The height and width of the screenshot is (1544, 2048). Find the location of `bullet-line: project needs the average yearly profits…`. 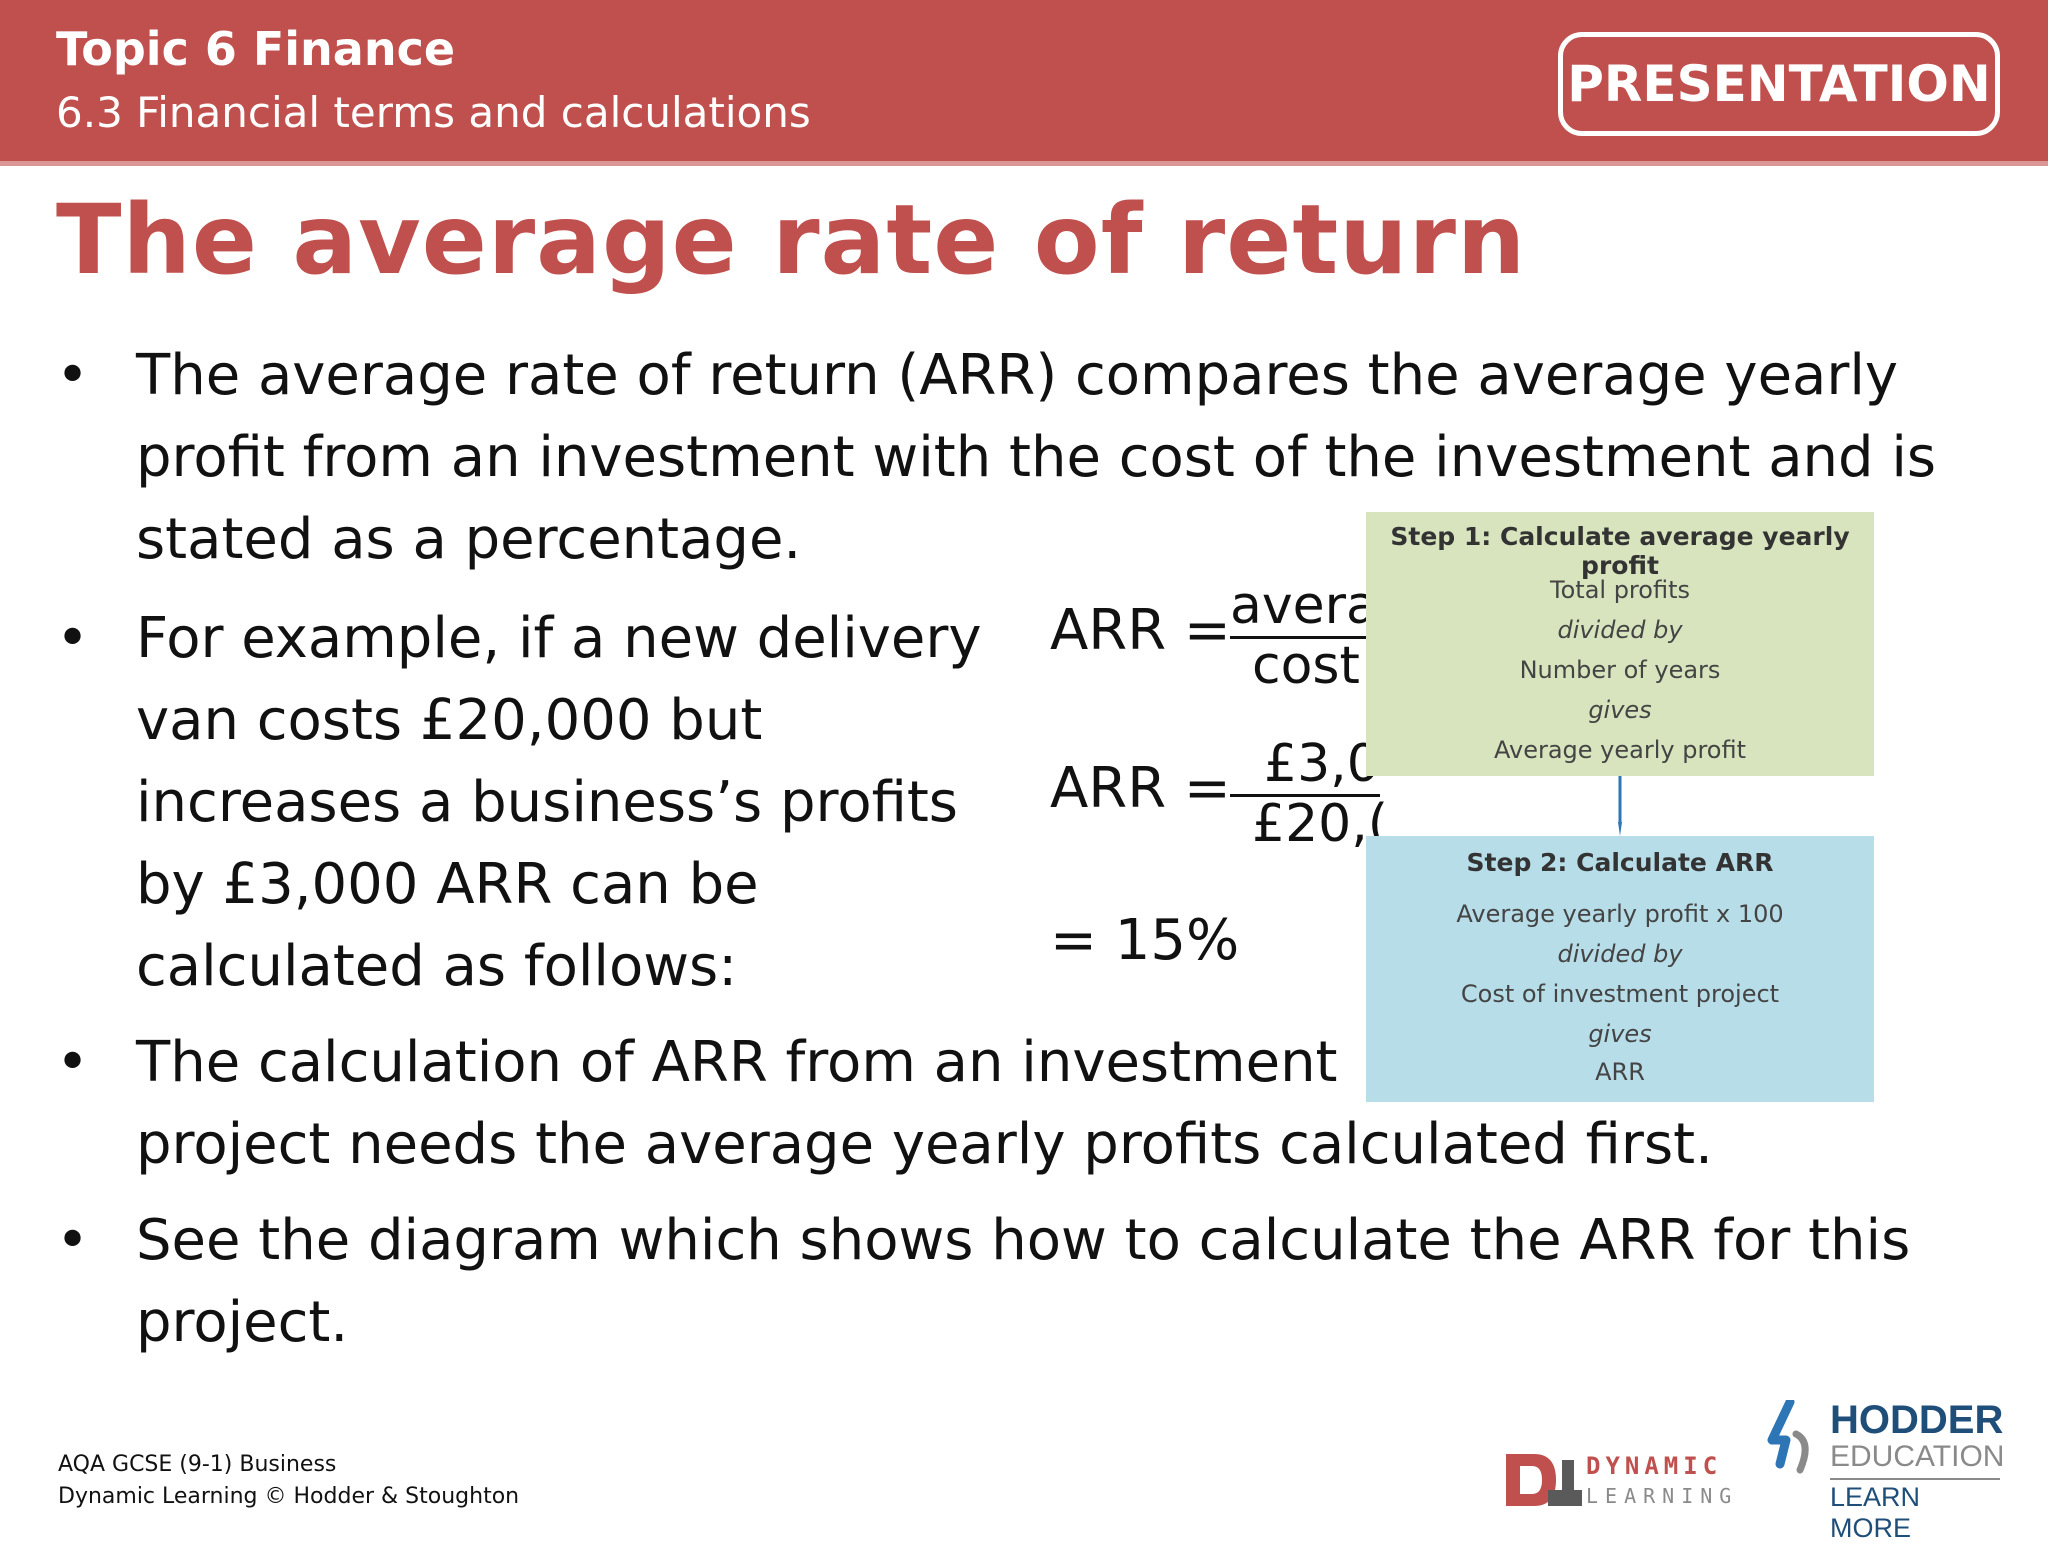

bullet-line: project needs the average yearly profits… is located at coordinates (924, 1144).